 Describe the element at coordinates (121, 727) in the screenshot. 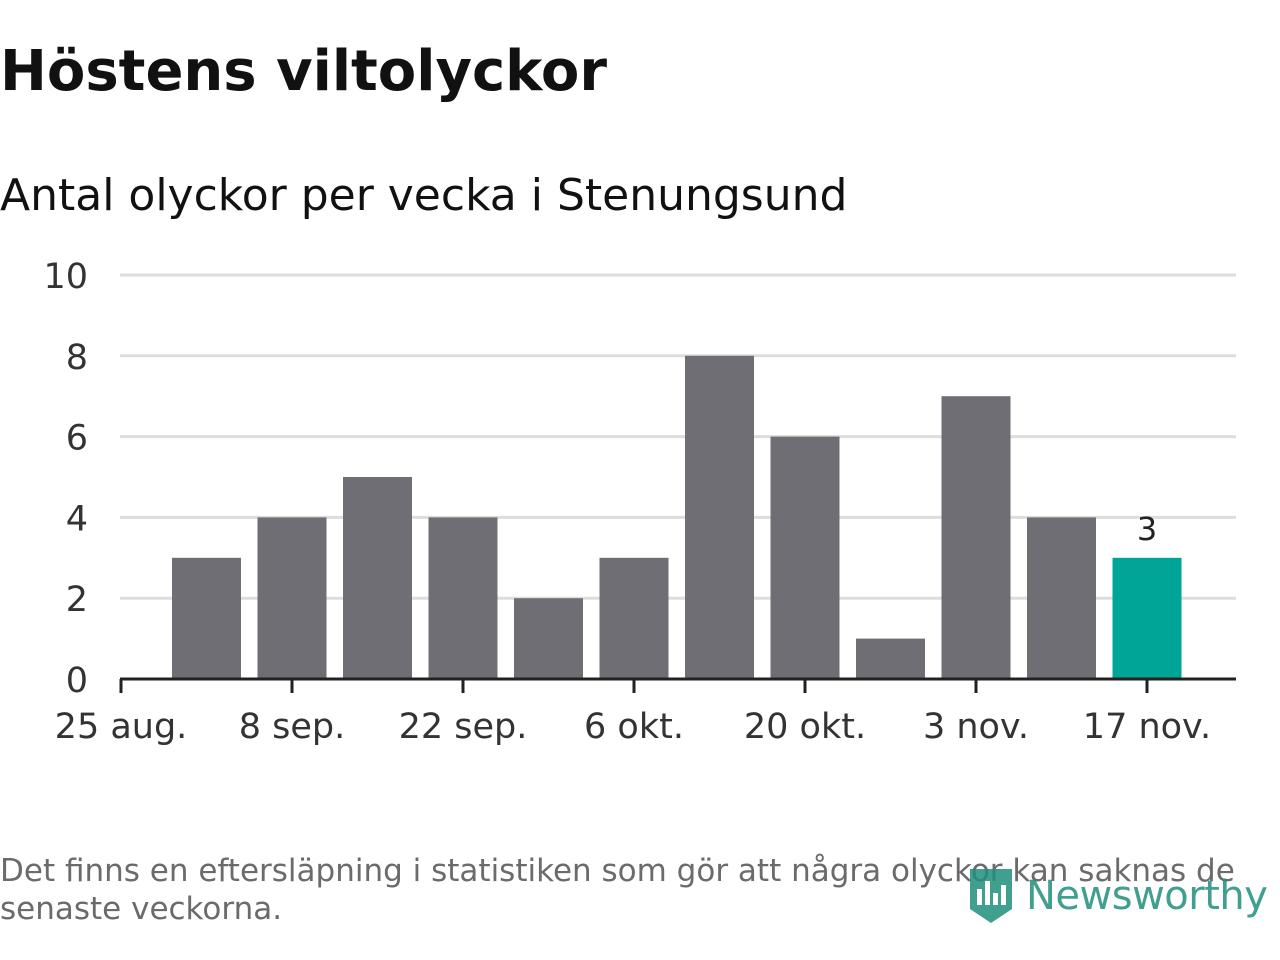

I see `x-tick-label: 25 aug.` at that location.